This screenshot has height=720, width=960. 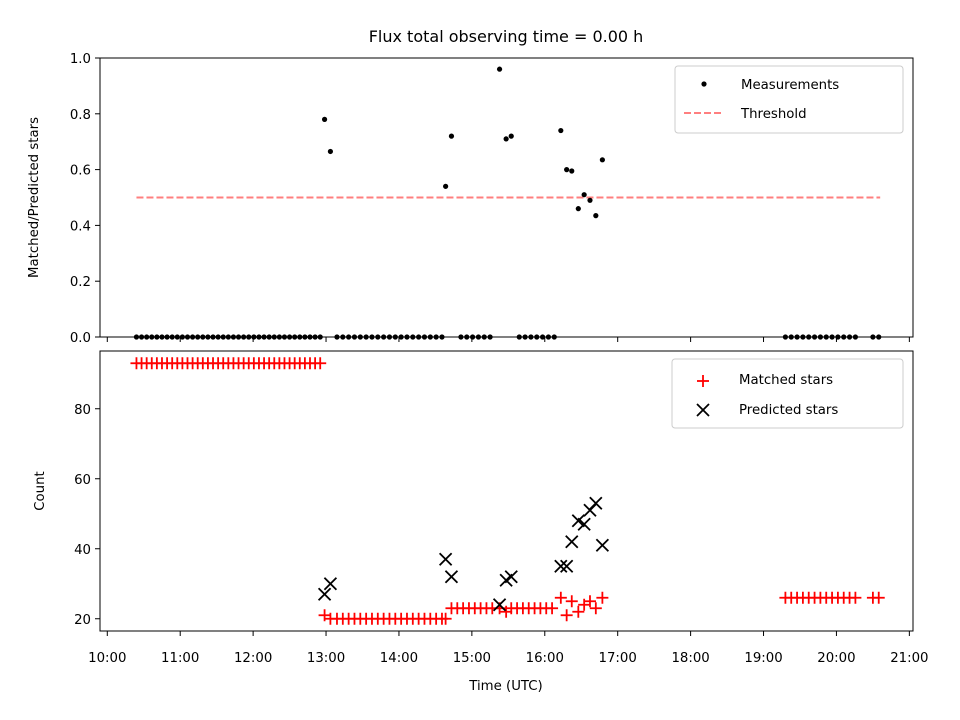 I want to click on count-y-tick-label: 20, so click(x=82, y=620).